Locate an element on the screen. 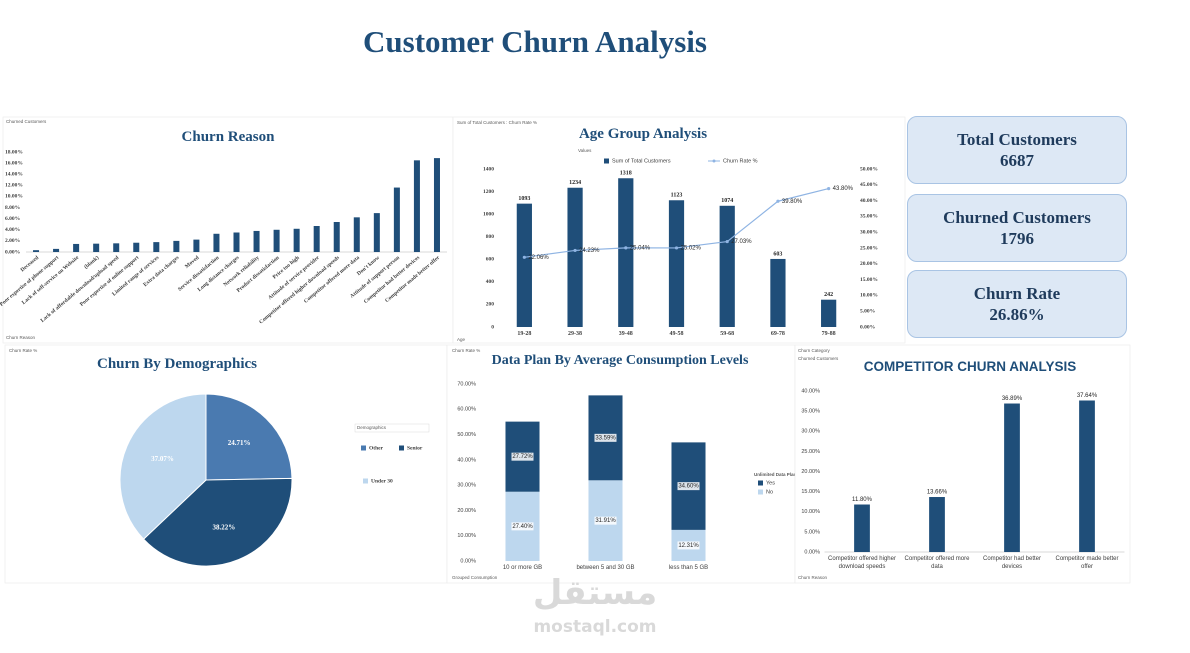  data-label: 1093 is located at coordinates (524, 199).